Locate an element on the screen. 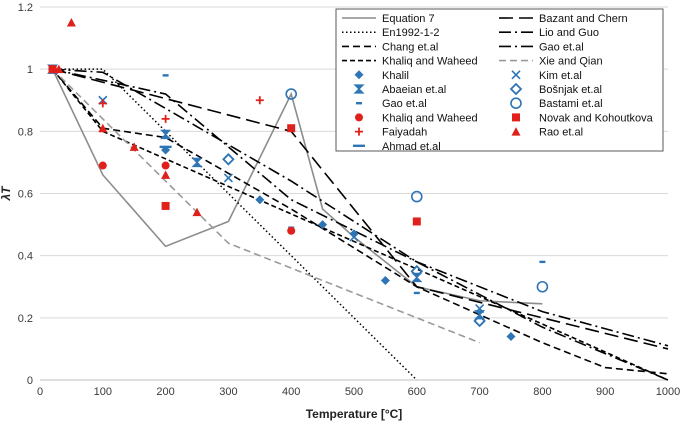 This screenshot has width=685, height=425. y-tick-label: 0.2 is located at coordinates (25, 319).